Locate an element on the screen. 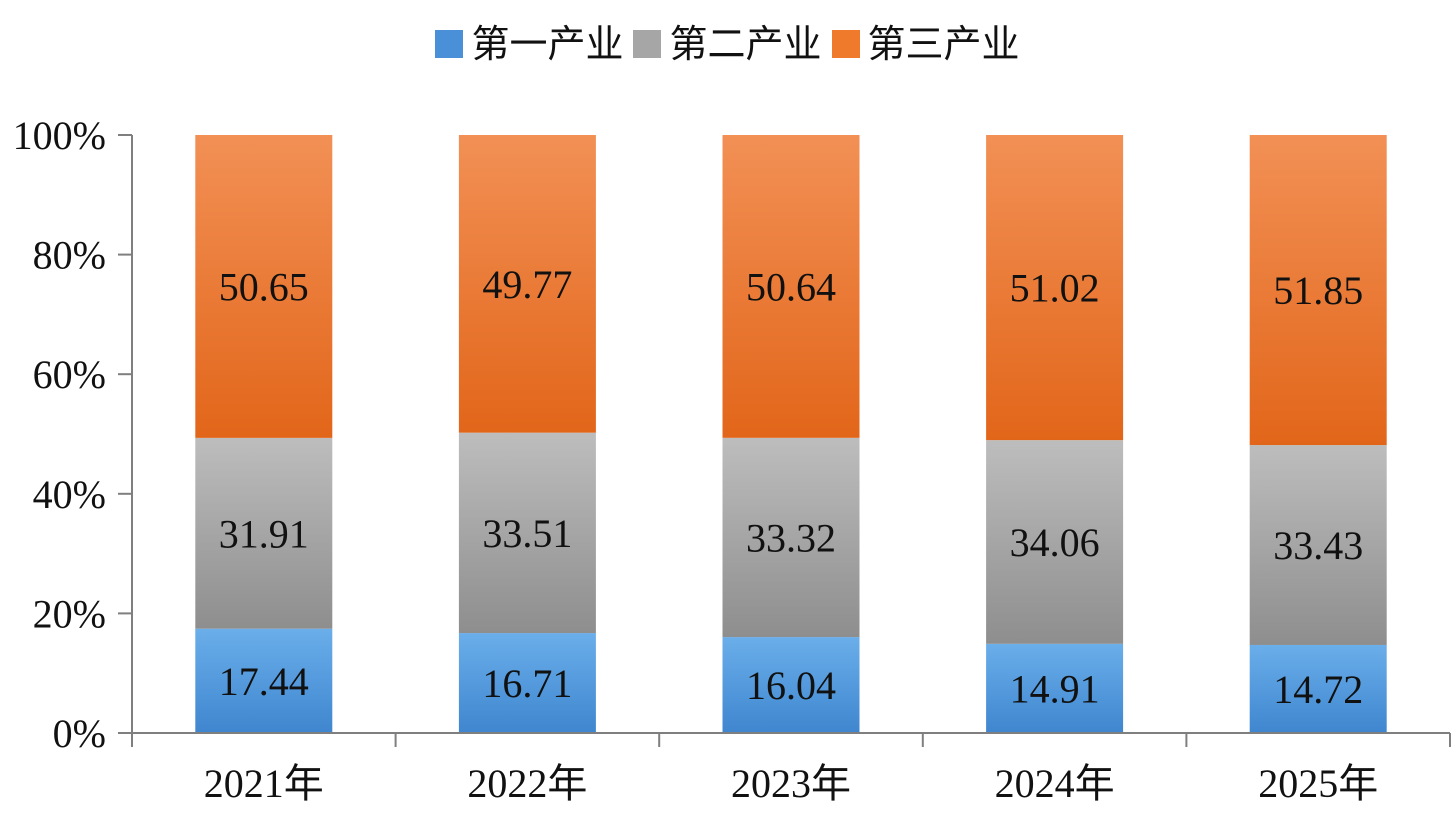  chart-legend: 第一产业 第二产业 第三产业 is located at coordinates (727, 44).